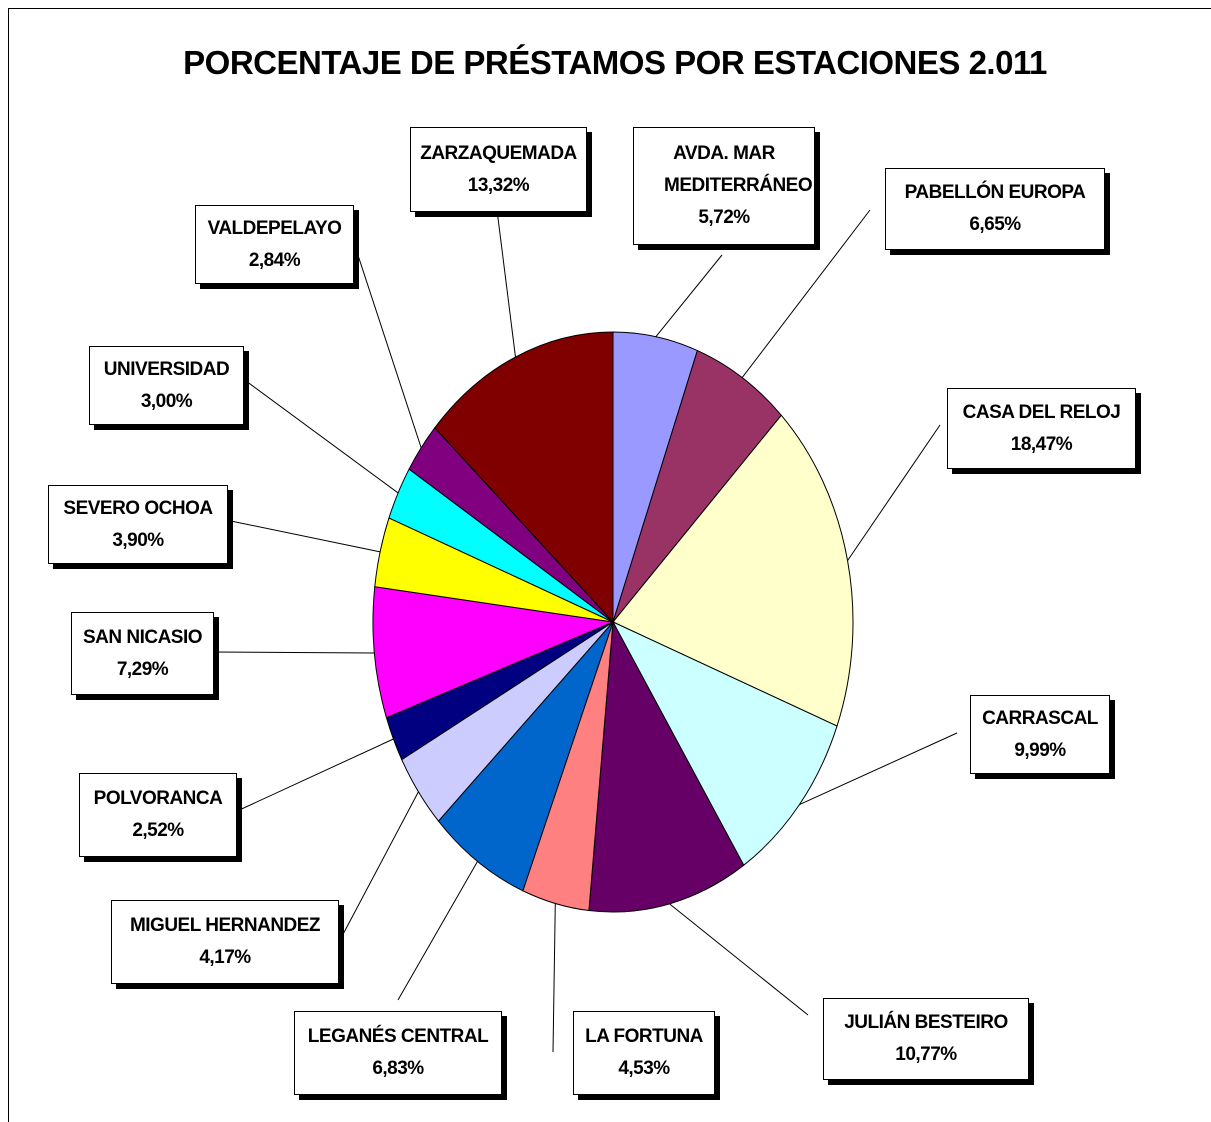 The height and width of the screenshot is (1122, 1211). Describe the element at coordinates (926, 1039) in the screenshot. I see `data-label: JULIÁN BESTEIRO 10,77%` at that location.